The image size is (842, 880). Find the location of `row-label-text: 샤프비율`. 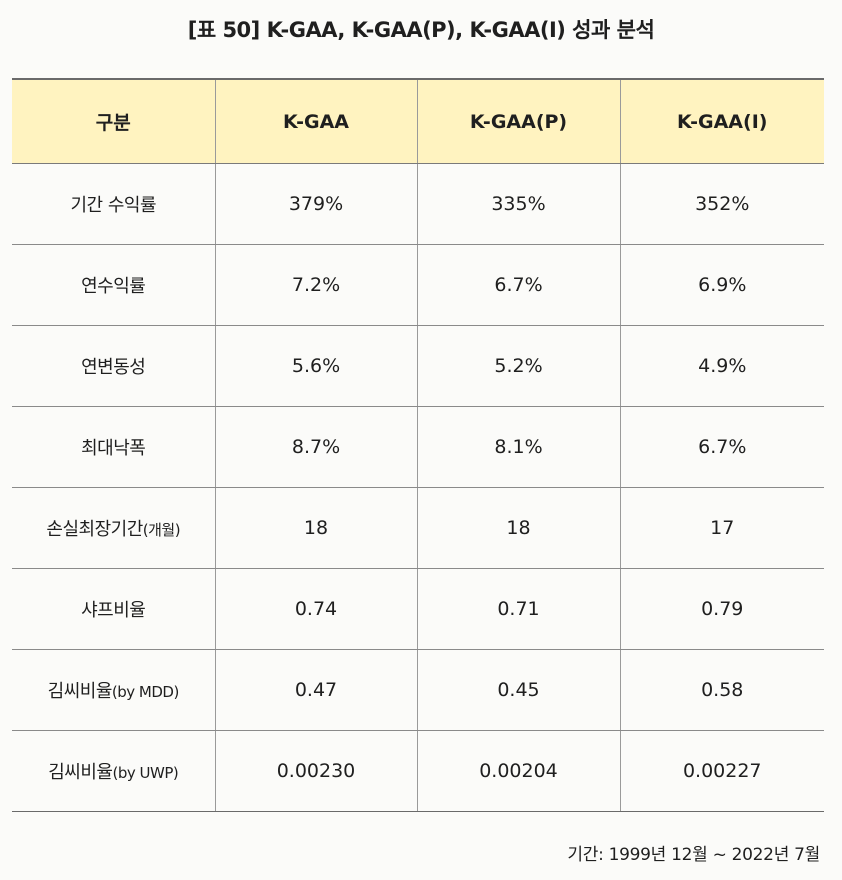

row-label-text: 샤프비율 is located at coordinates (113, 610).